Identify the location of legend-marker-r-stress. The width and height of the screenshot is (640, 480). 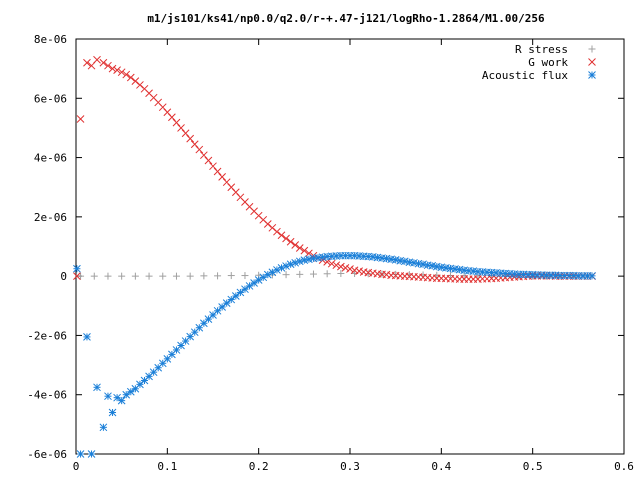
(592, 49).